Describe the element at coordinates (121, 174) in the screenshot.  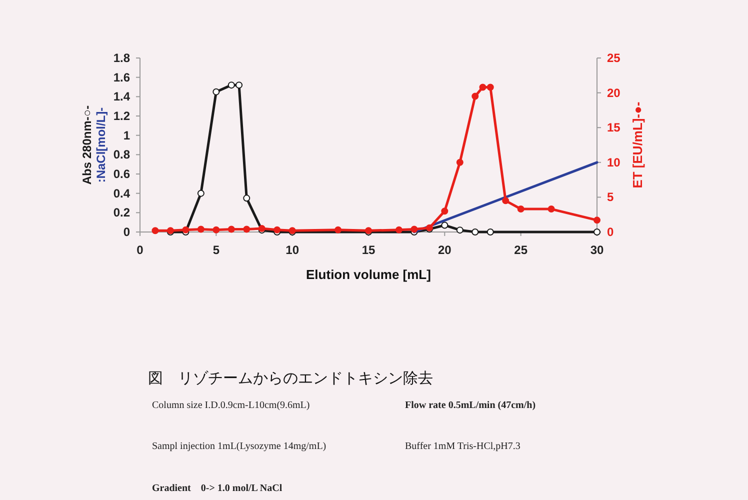
I see `y-tick-label: 0.6` at that location.